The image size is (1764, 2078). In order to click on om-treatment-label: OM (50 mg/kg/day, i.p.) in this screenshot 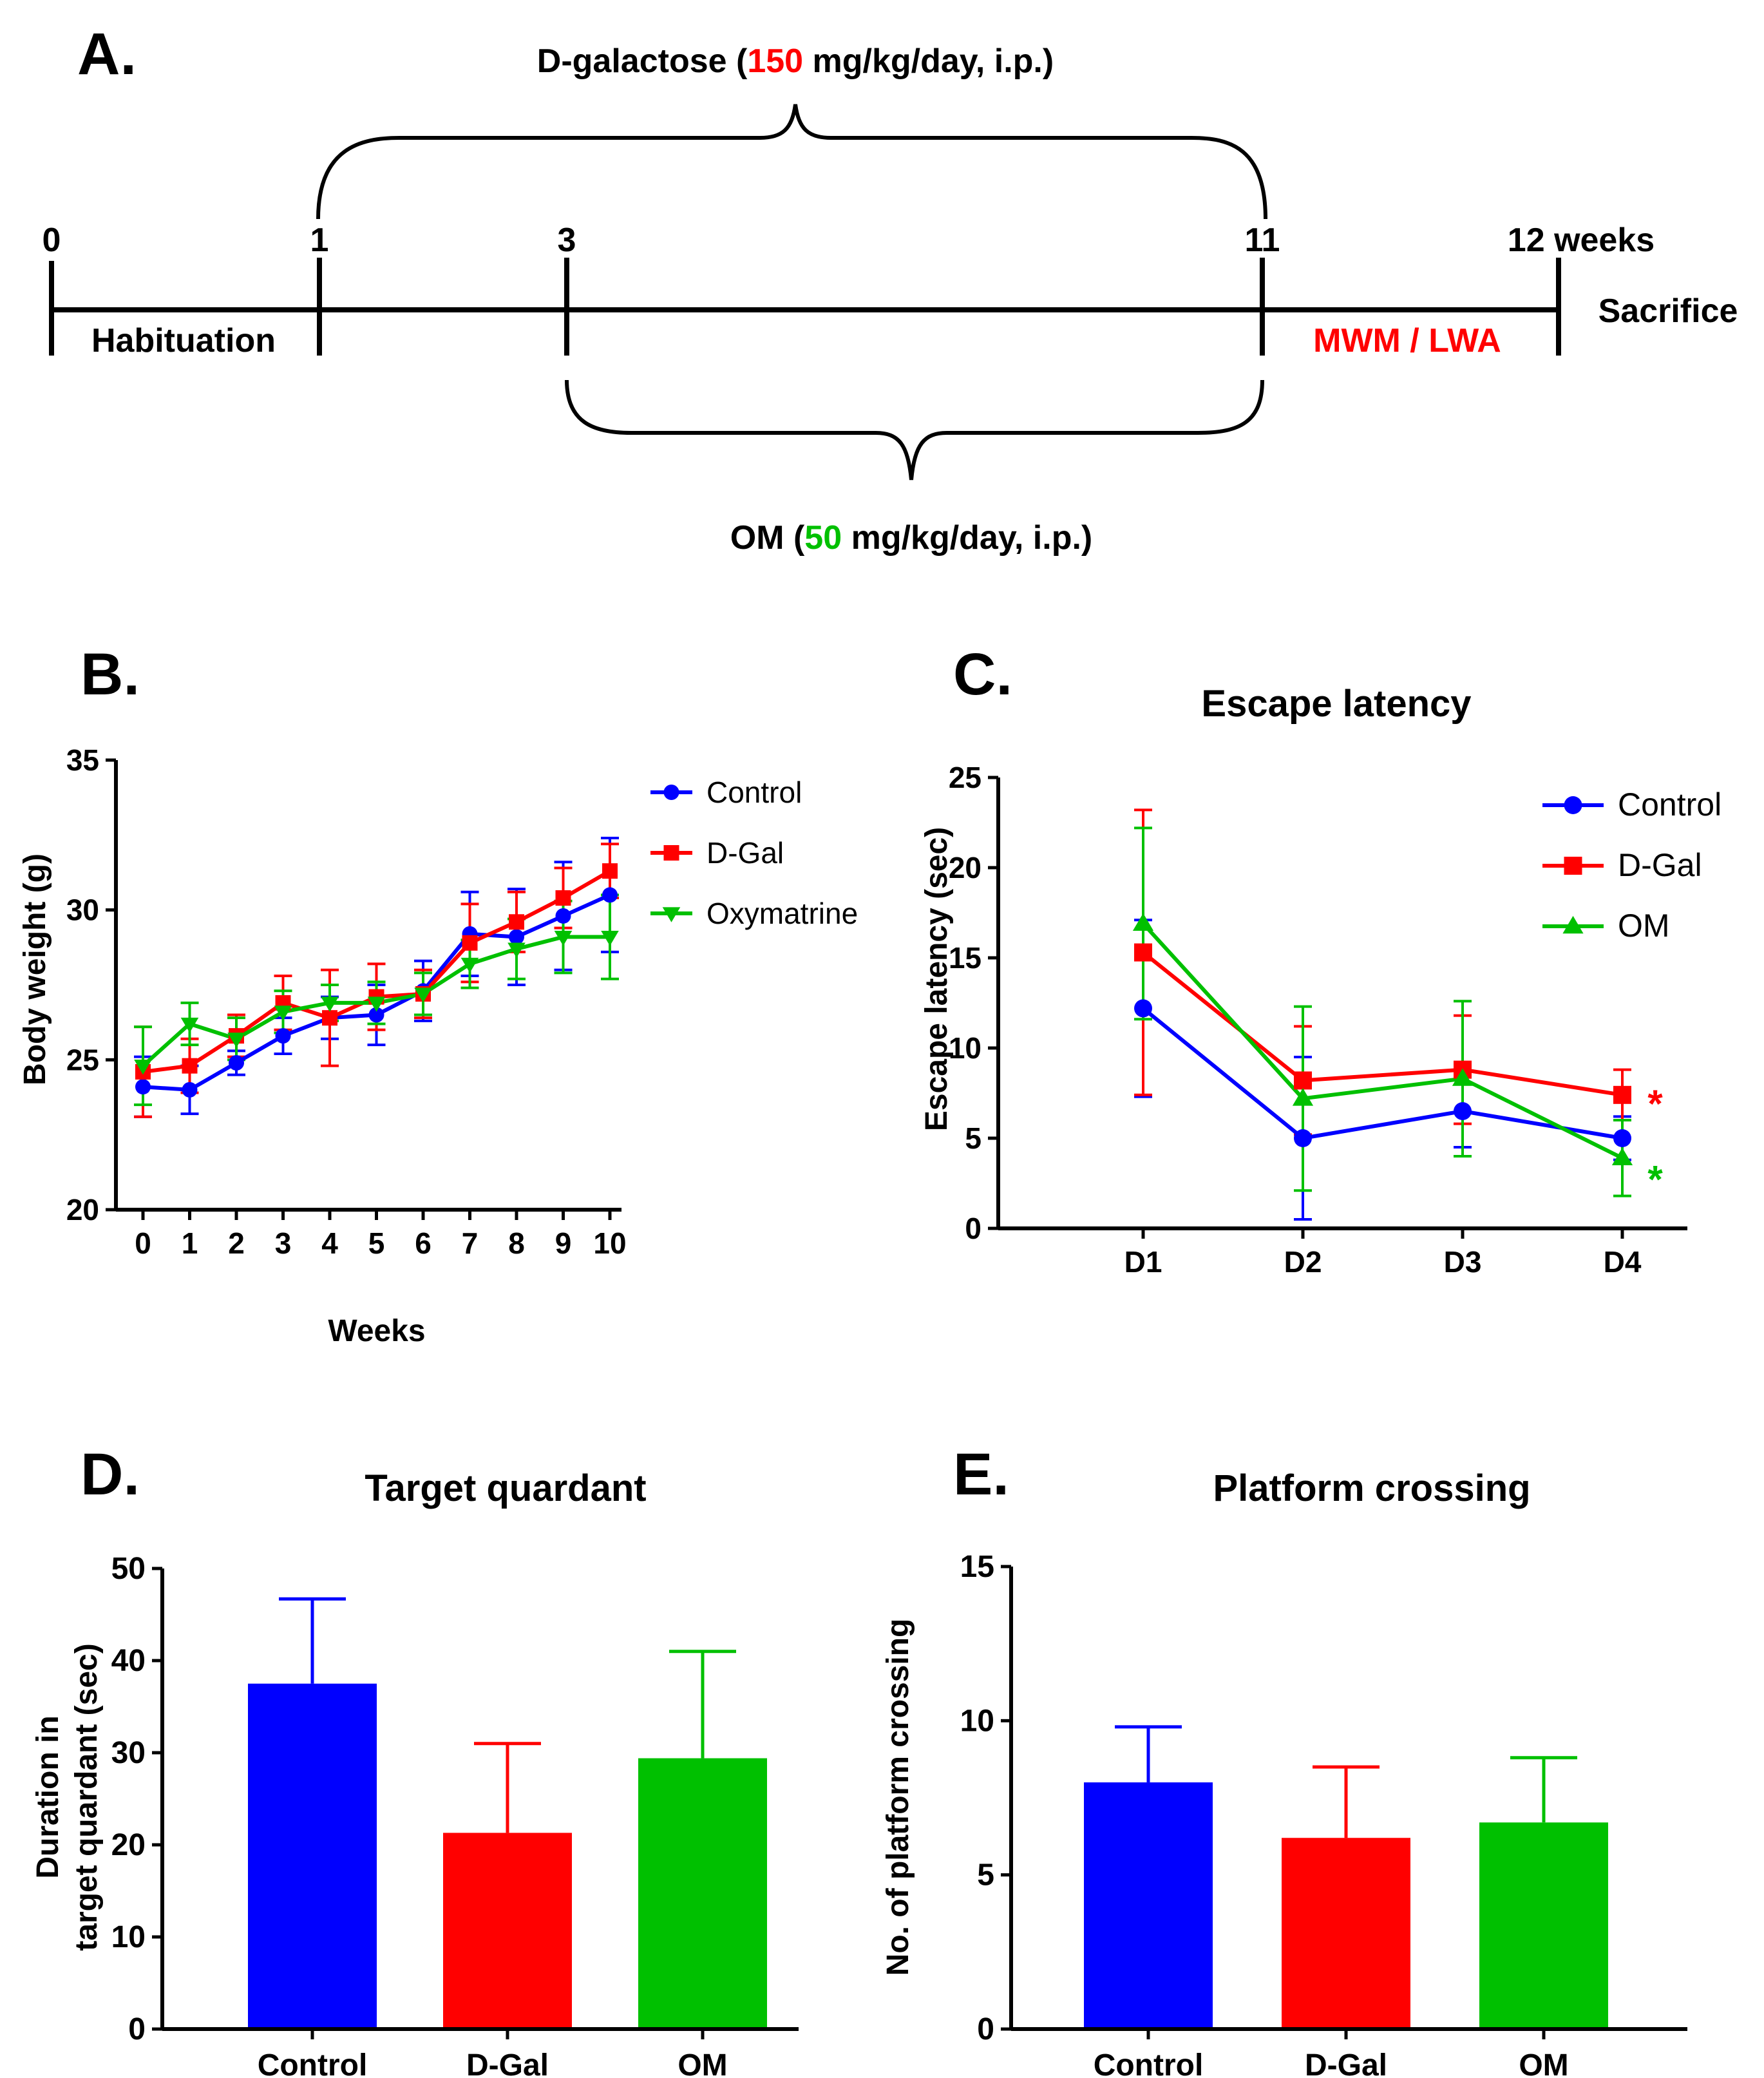, I will do `click(911, 538)`.